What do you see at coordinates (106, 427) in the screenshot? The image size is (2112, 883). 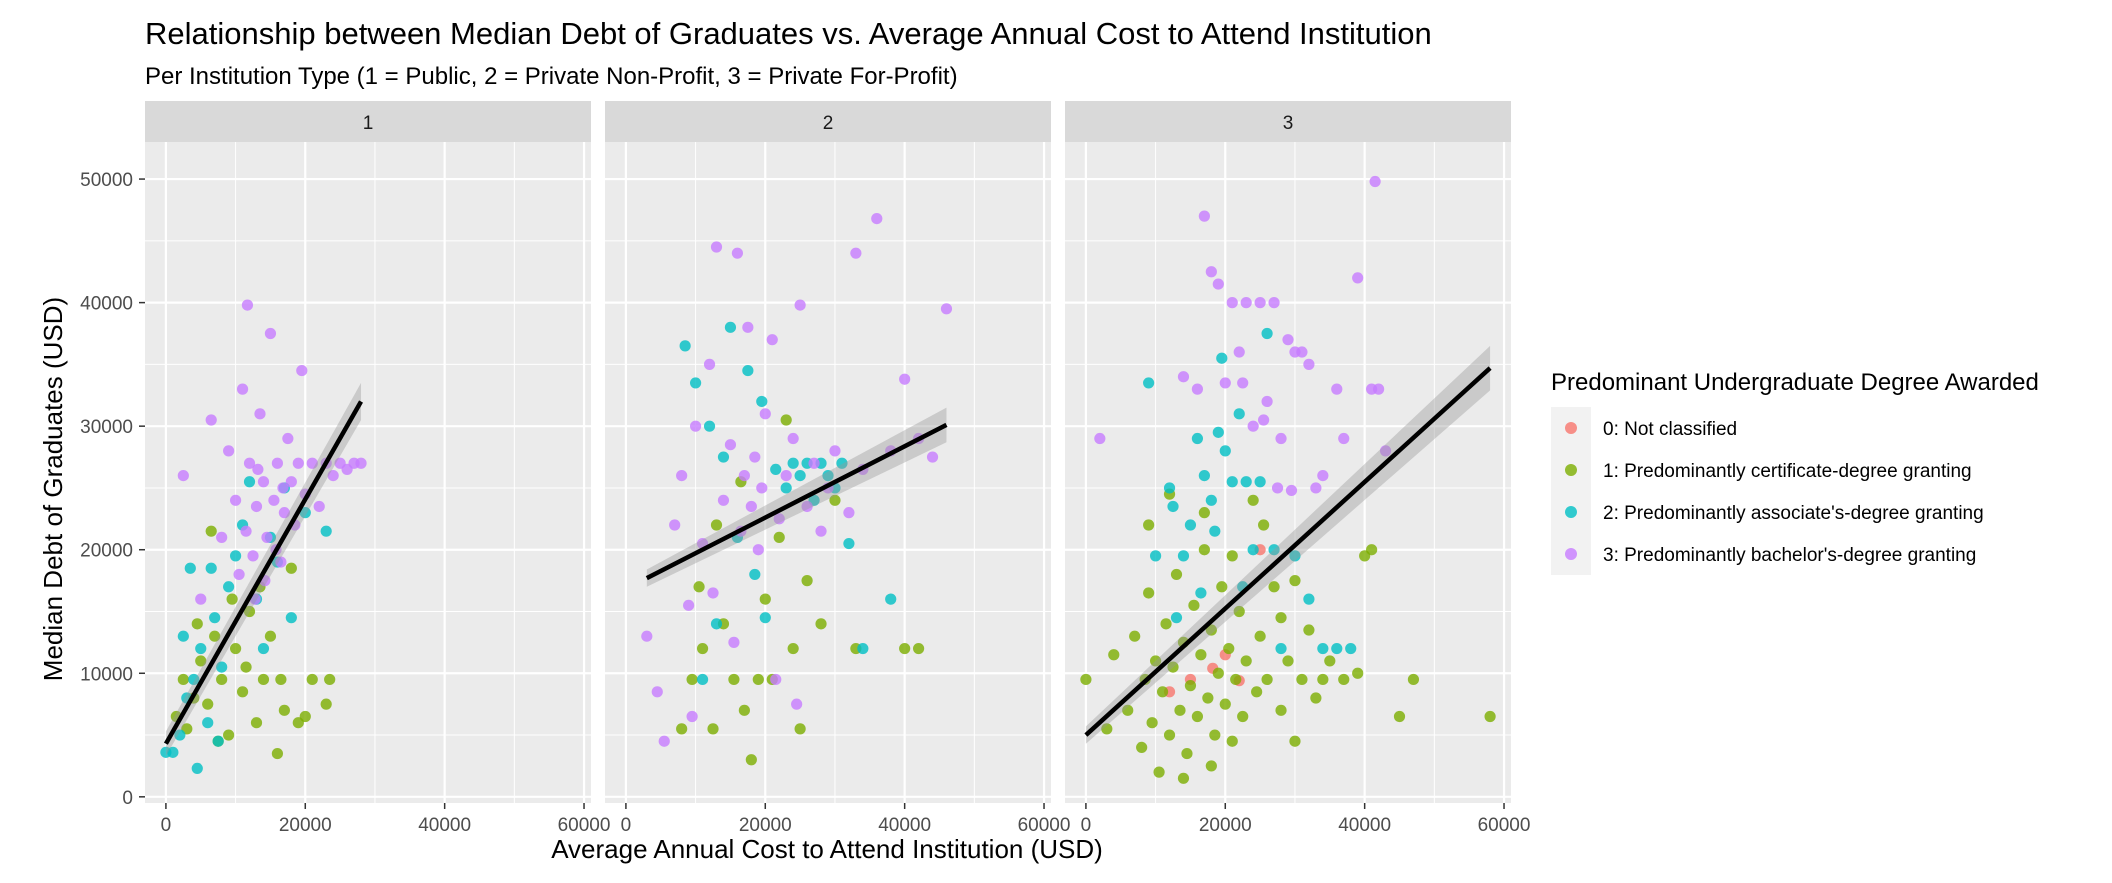 I see `y-tick-label: 30000` at bounding box center [106, 427].